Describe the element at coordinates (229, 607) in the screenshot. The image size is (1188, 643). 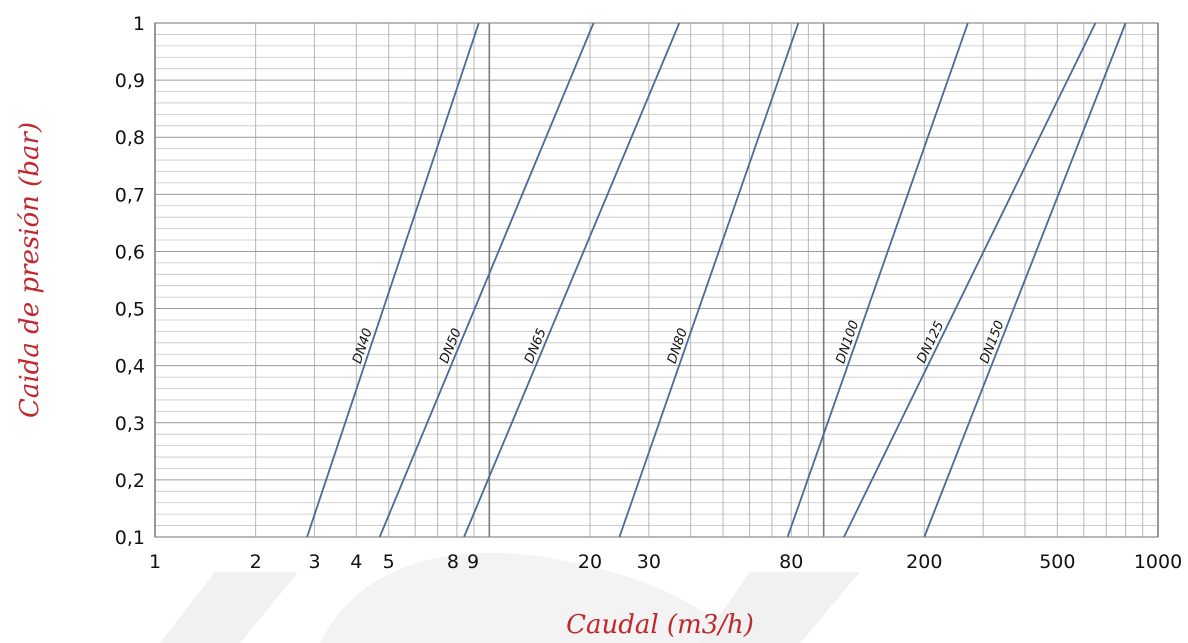
I see `watermark-shape-left` at that location.